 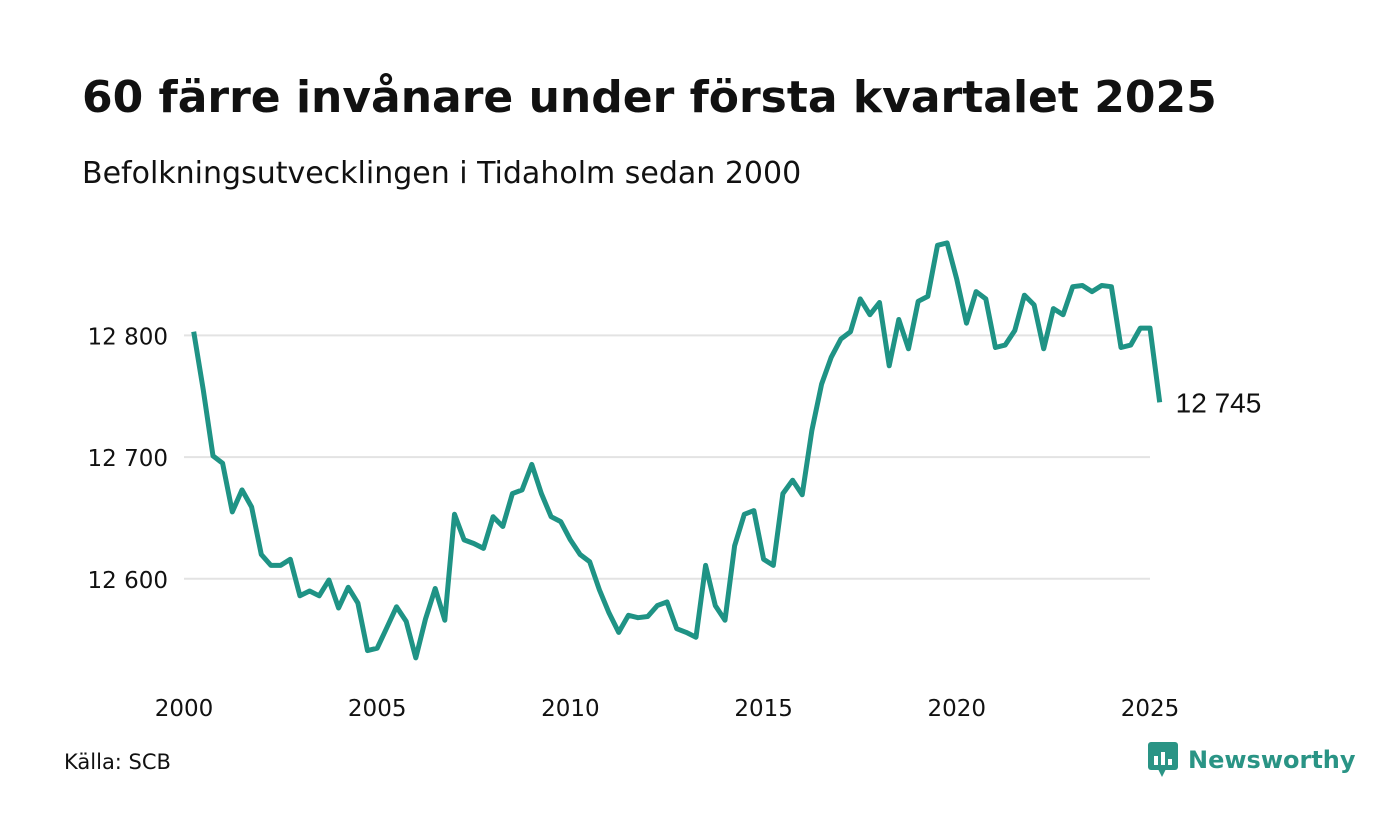 I want to click on x-tick-label: 2005, so click(x=377, y=709).